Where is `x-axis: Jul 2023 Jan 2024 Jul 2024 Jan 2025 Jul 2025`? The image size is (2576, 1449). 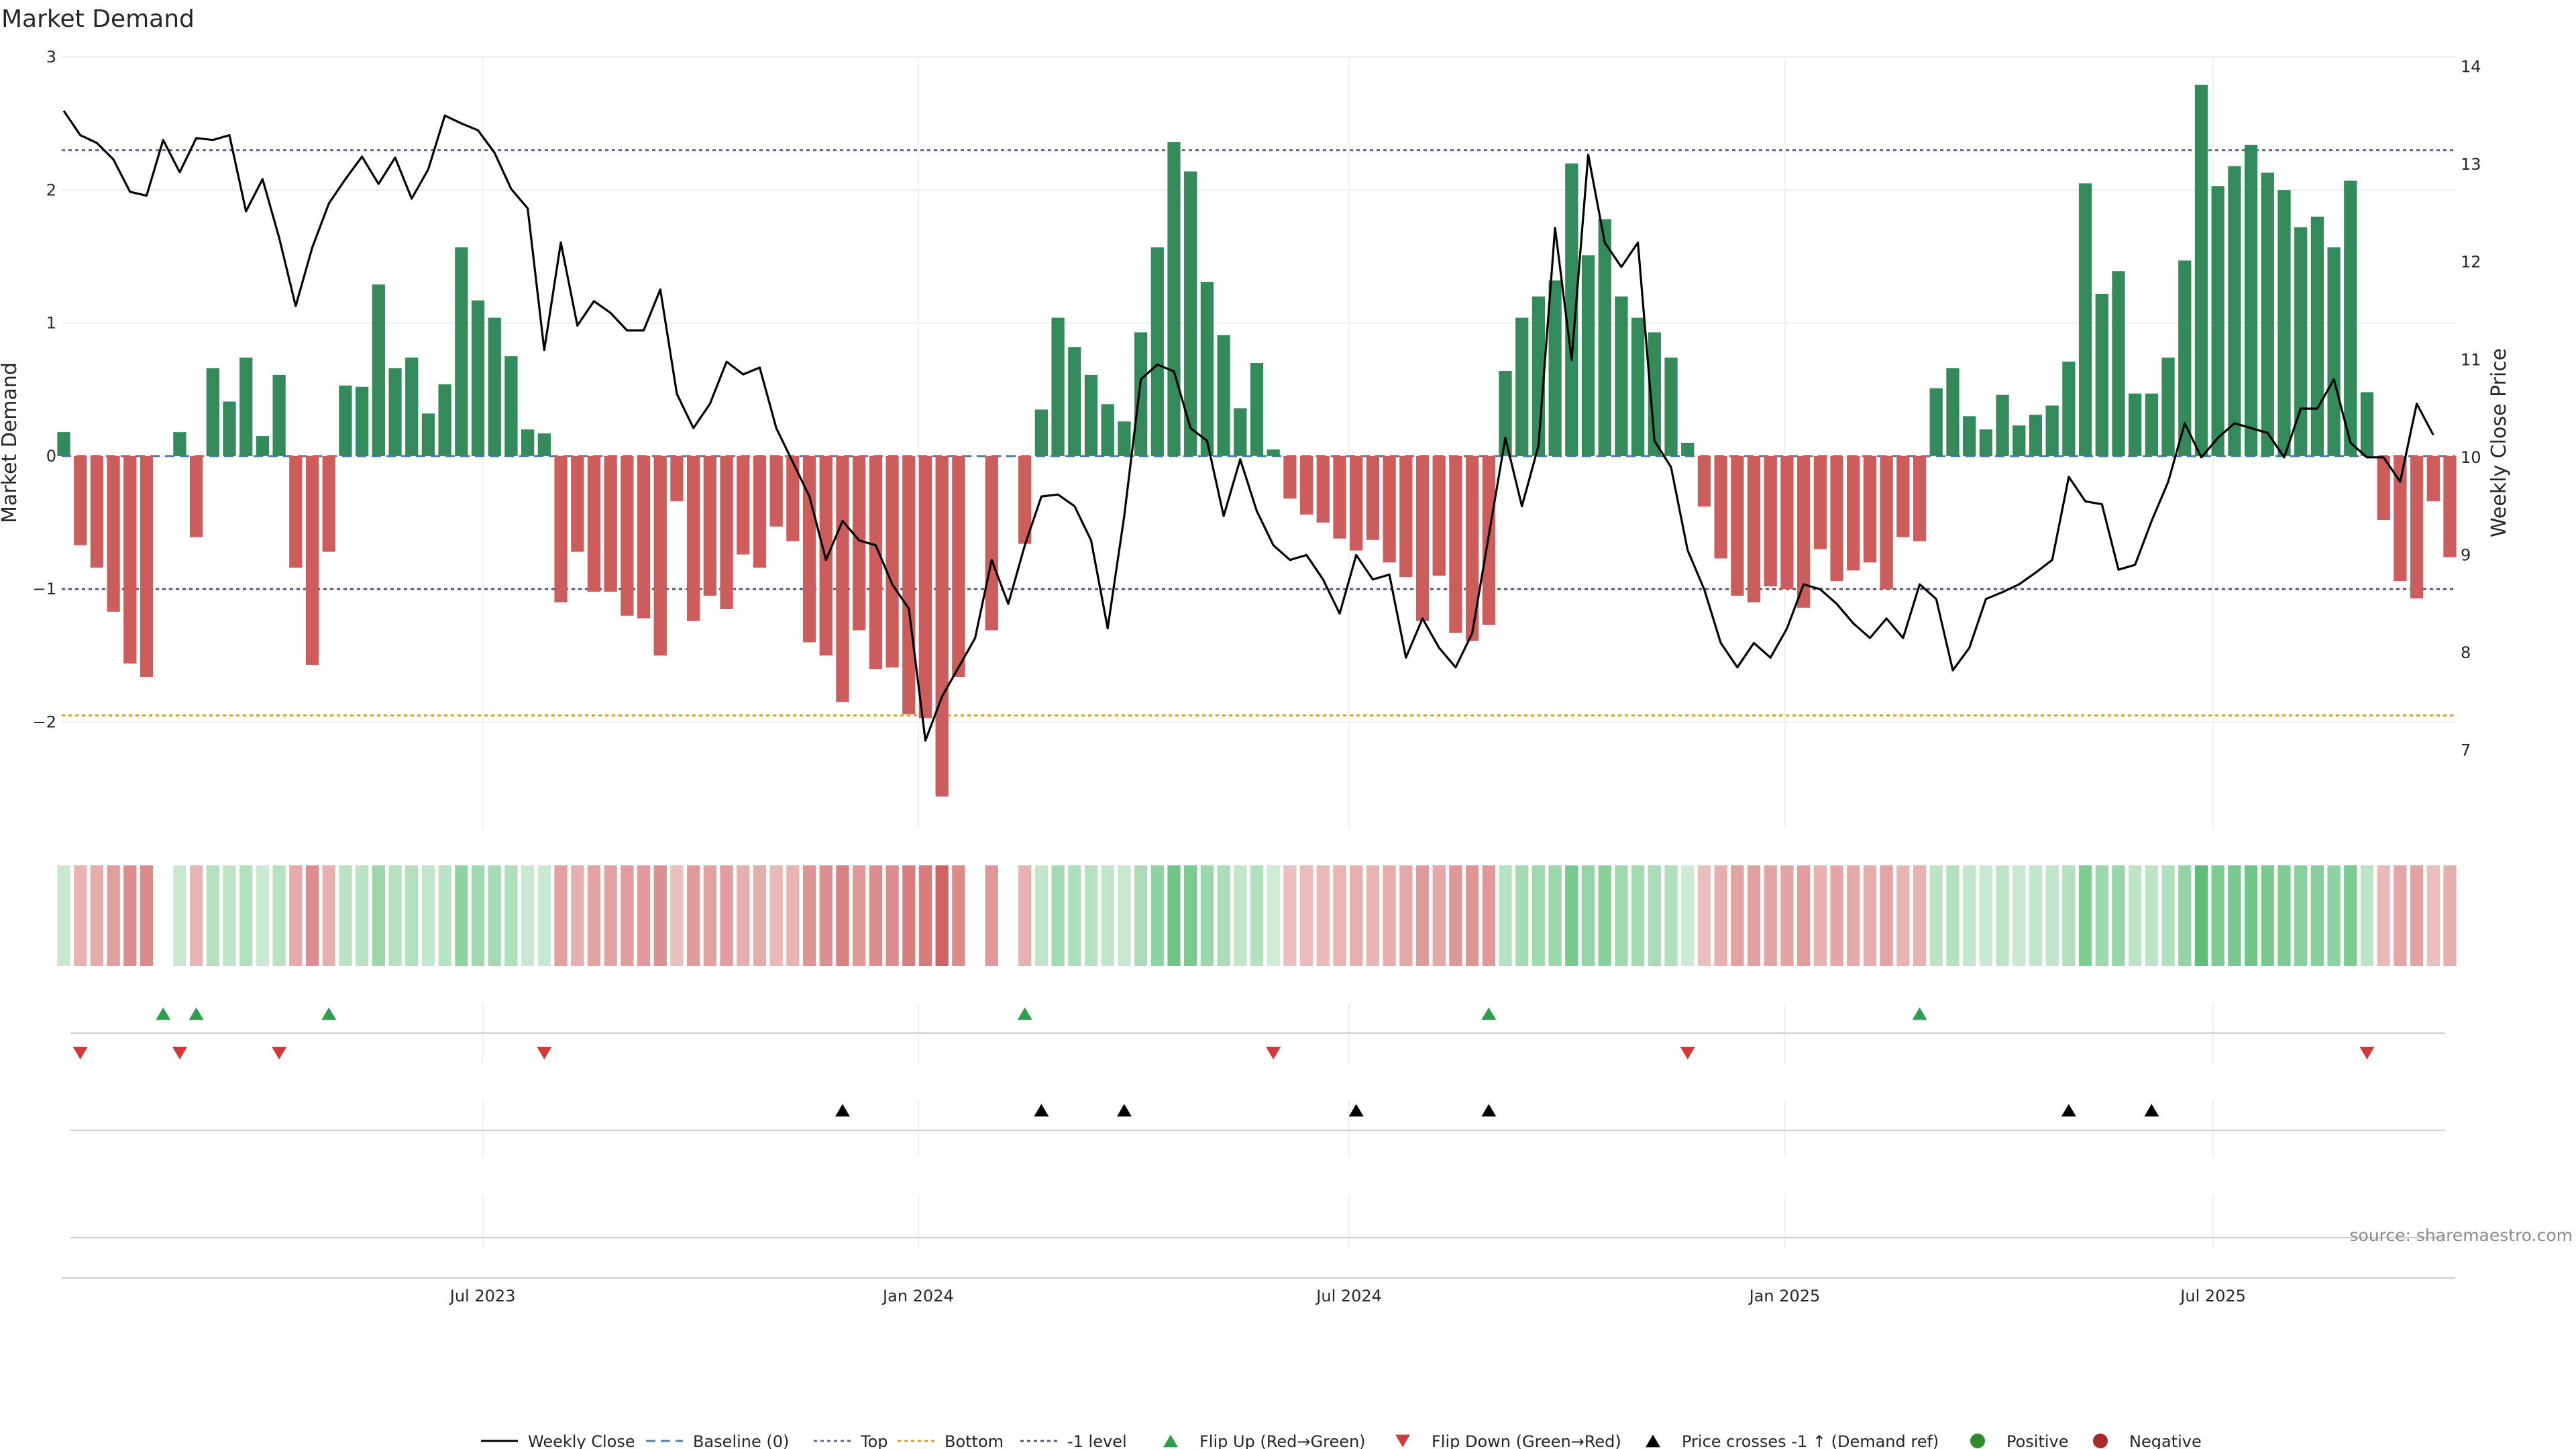
x-axis: Jul 2023 Jan 2024 Jul 2024 Jan 2025 Jul 2025 is located at coordinates (1258, 1291).